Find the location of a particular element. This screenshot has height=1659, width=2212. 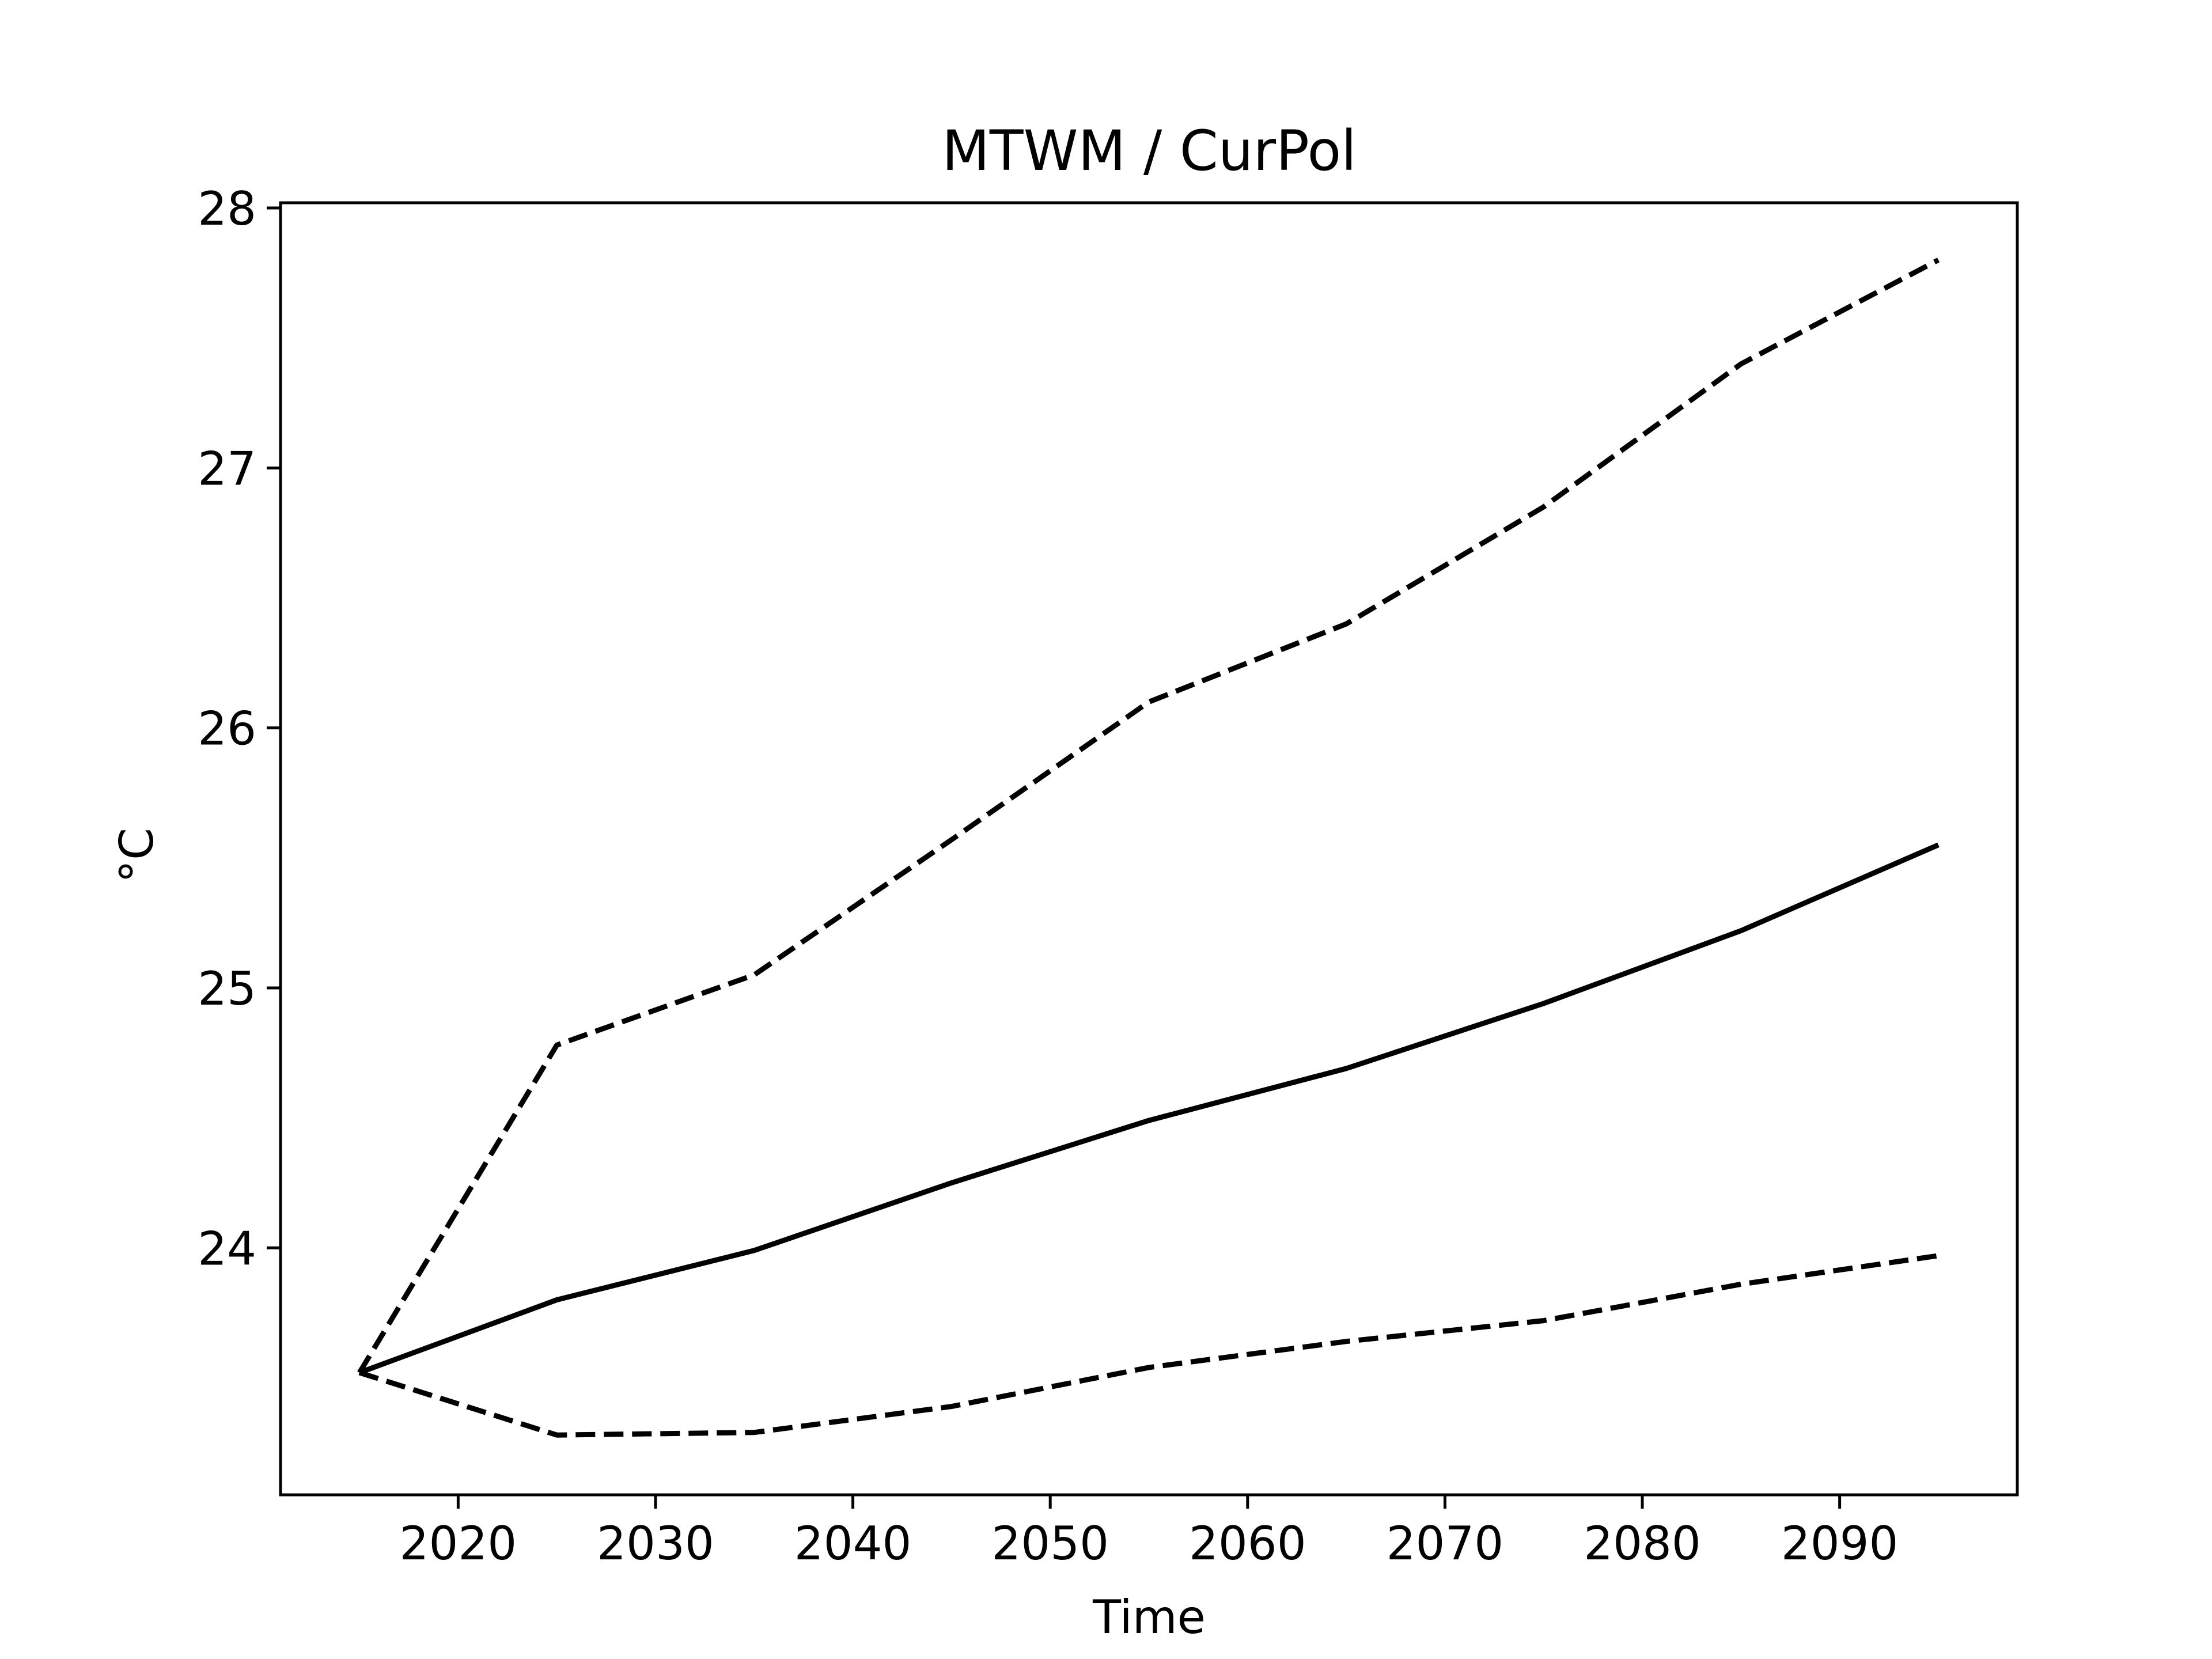

series-lower-bound-line is located at coordinates (1148, 1345).